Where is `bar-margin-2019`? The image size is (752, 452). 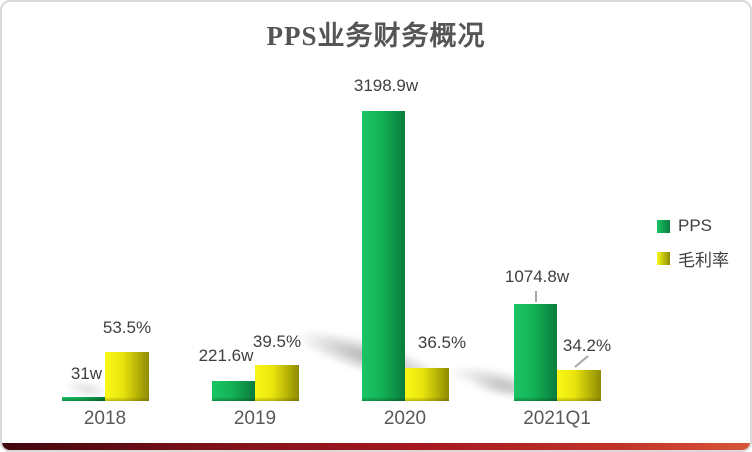 bar-margin-2019 is located at coordinates (277, 383).